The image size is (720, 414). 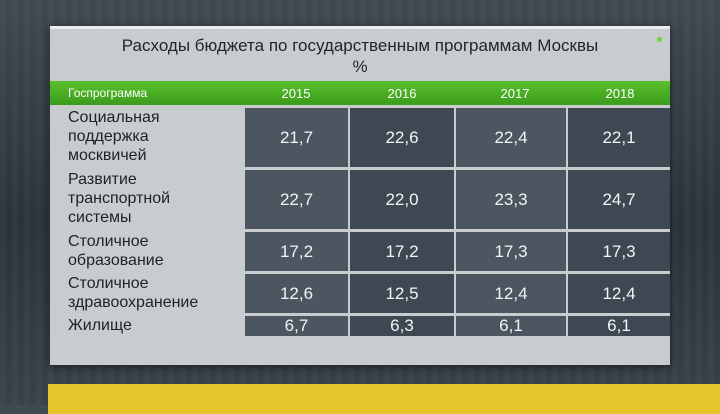 What do you see at coordinates (360, 66) in the screenshot?
I see `title-unit: %` at bounding box center [360, 66].